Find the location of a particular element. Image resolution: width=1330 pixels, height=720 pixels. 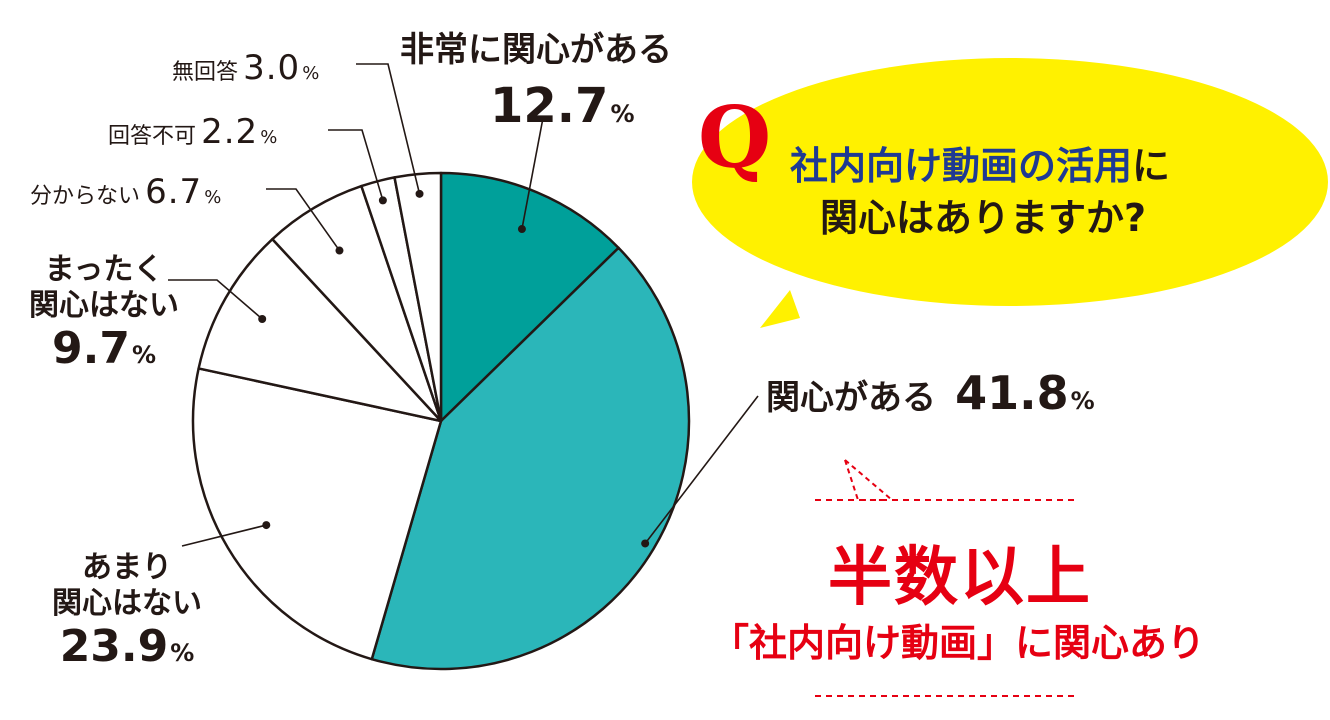

question-highlight: 社内向け動画の活用 is located at coordinates (961, 166).